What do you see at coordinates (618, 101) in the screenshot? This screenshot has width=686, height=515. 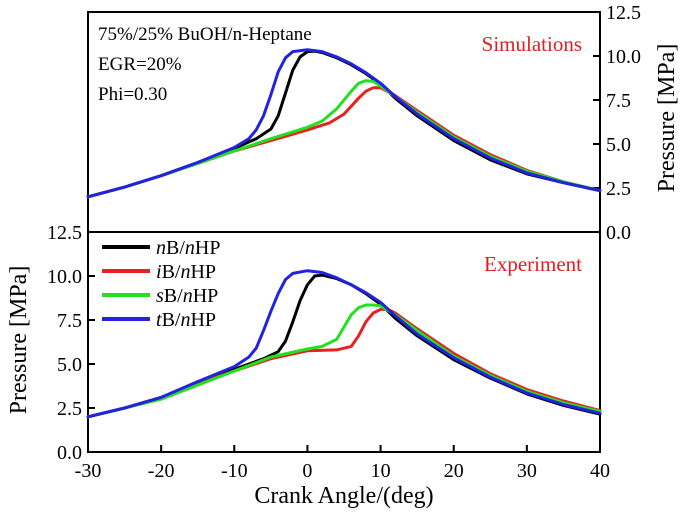 I see `top-y-tick-label: 7.5` at bounding box center [618, 101].